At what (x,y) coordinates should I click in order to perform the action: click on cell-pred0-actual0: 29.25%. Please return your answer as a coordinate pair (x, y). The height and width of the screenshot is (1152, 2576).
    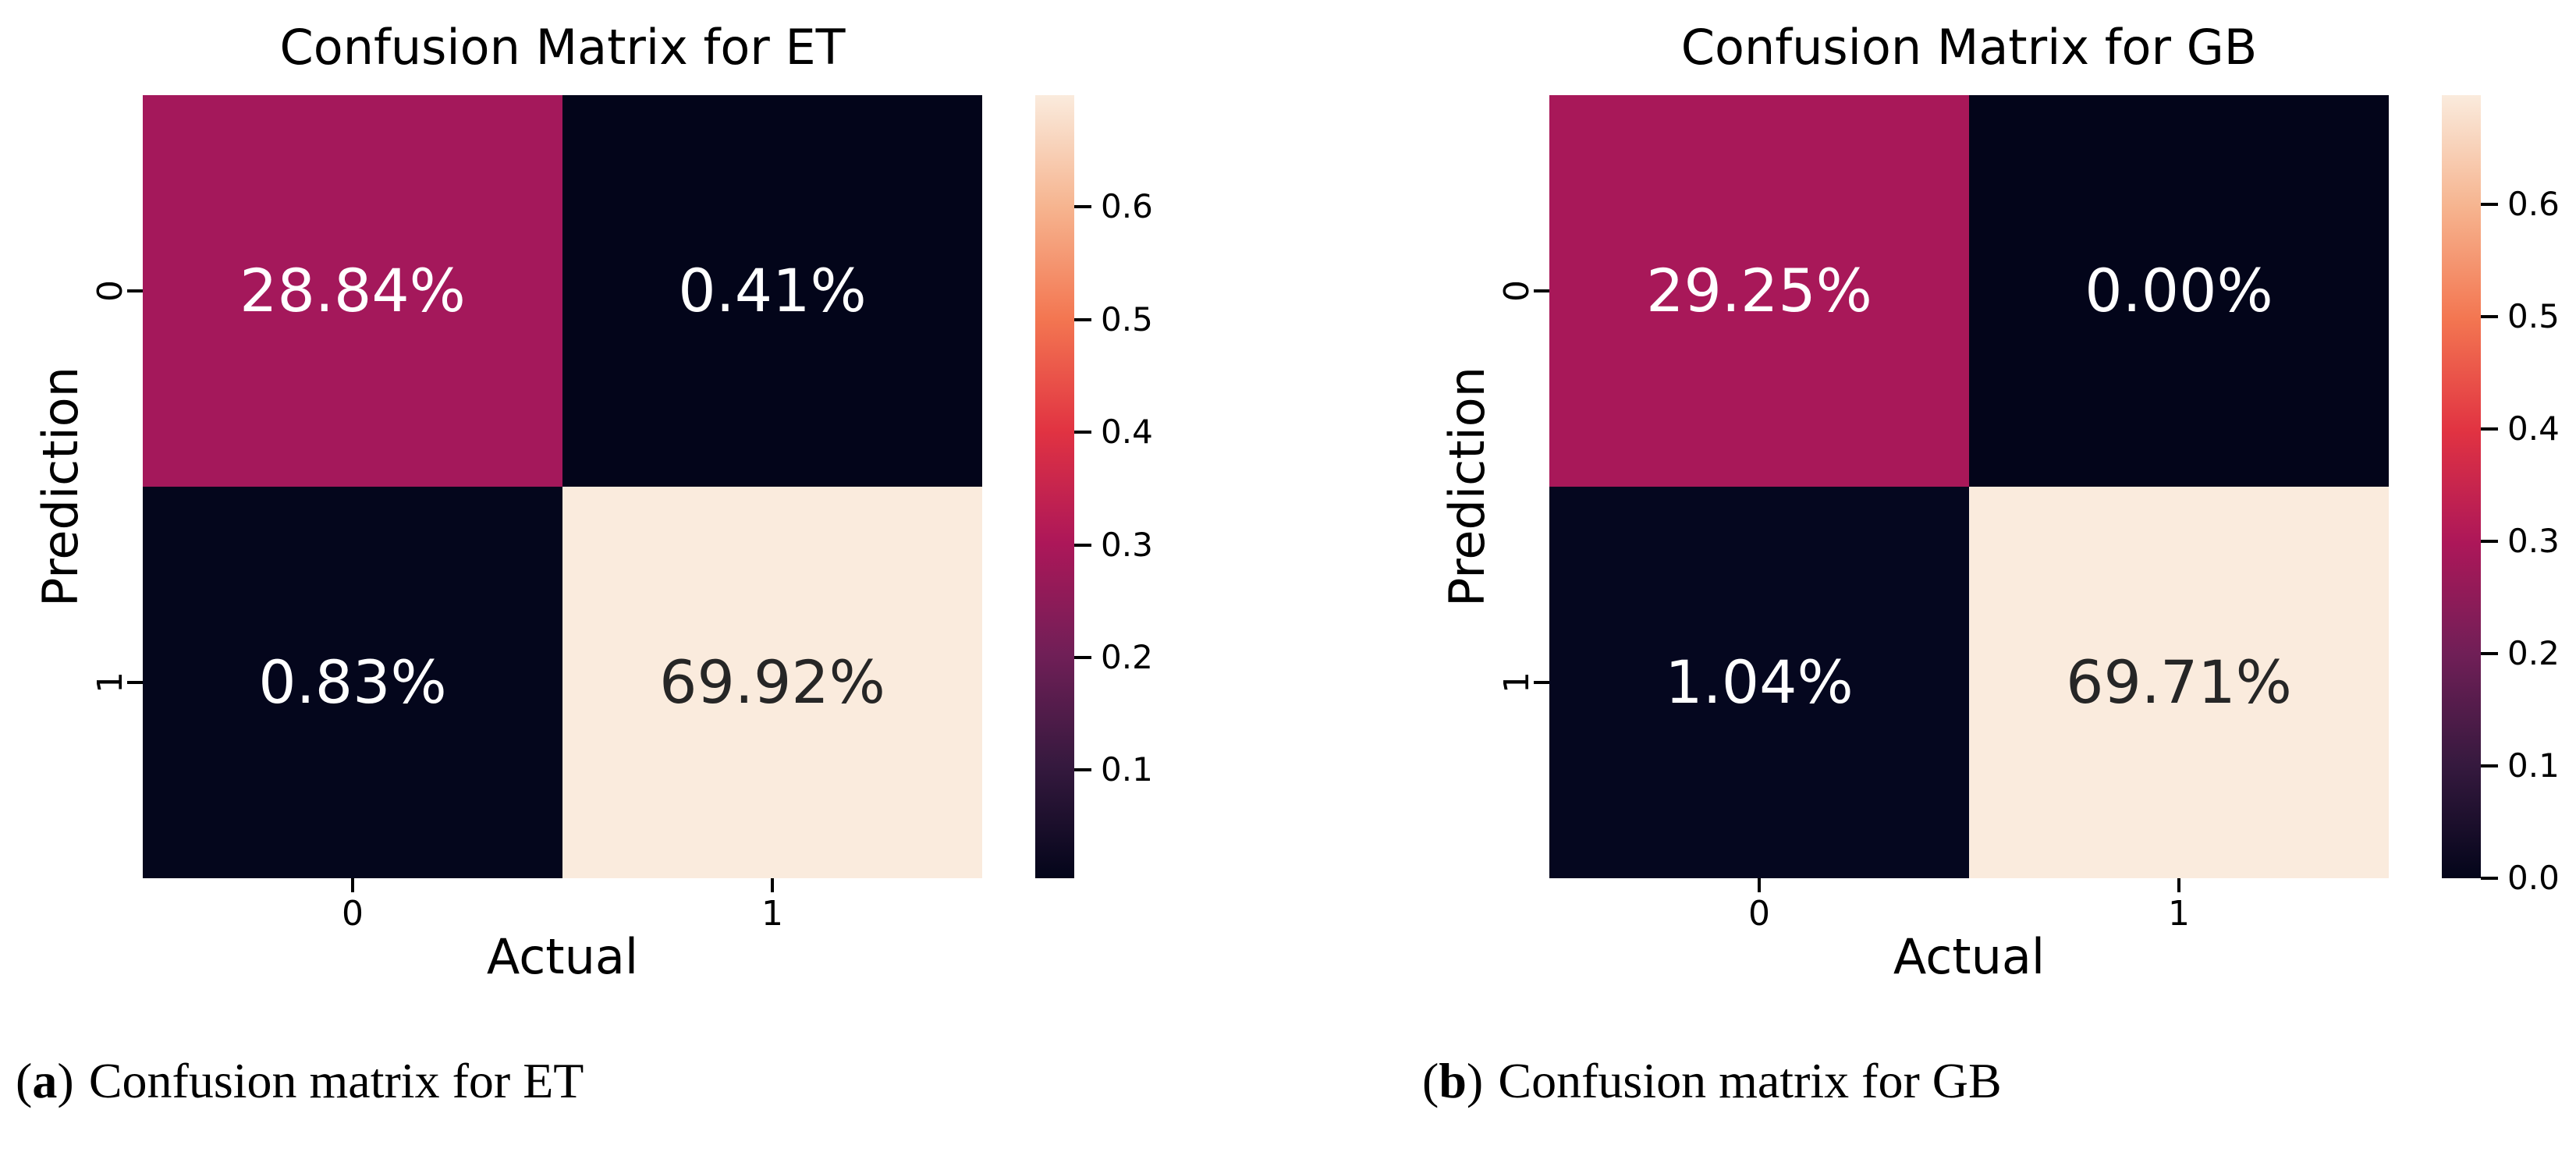
    Looking at the image, I should click on (1759, 291).